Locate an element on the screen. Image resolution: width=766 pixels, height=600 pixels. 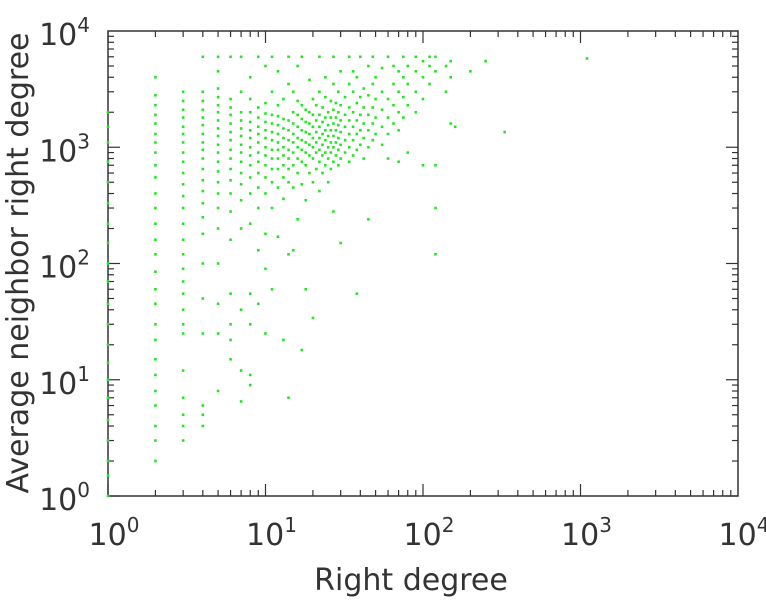
y-tick-label: 100 is located at coordinates (64, 498).